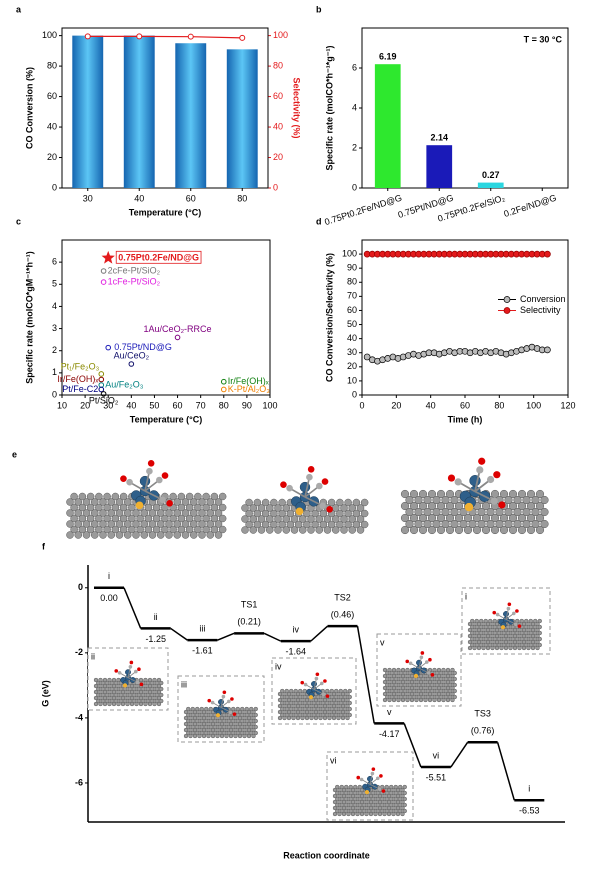 This screenshot has height=881, width=600. Describe the element at coordinates (419, 677) in the screenshot. I see `structure` at that location.